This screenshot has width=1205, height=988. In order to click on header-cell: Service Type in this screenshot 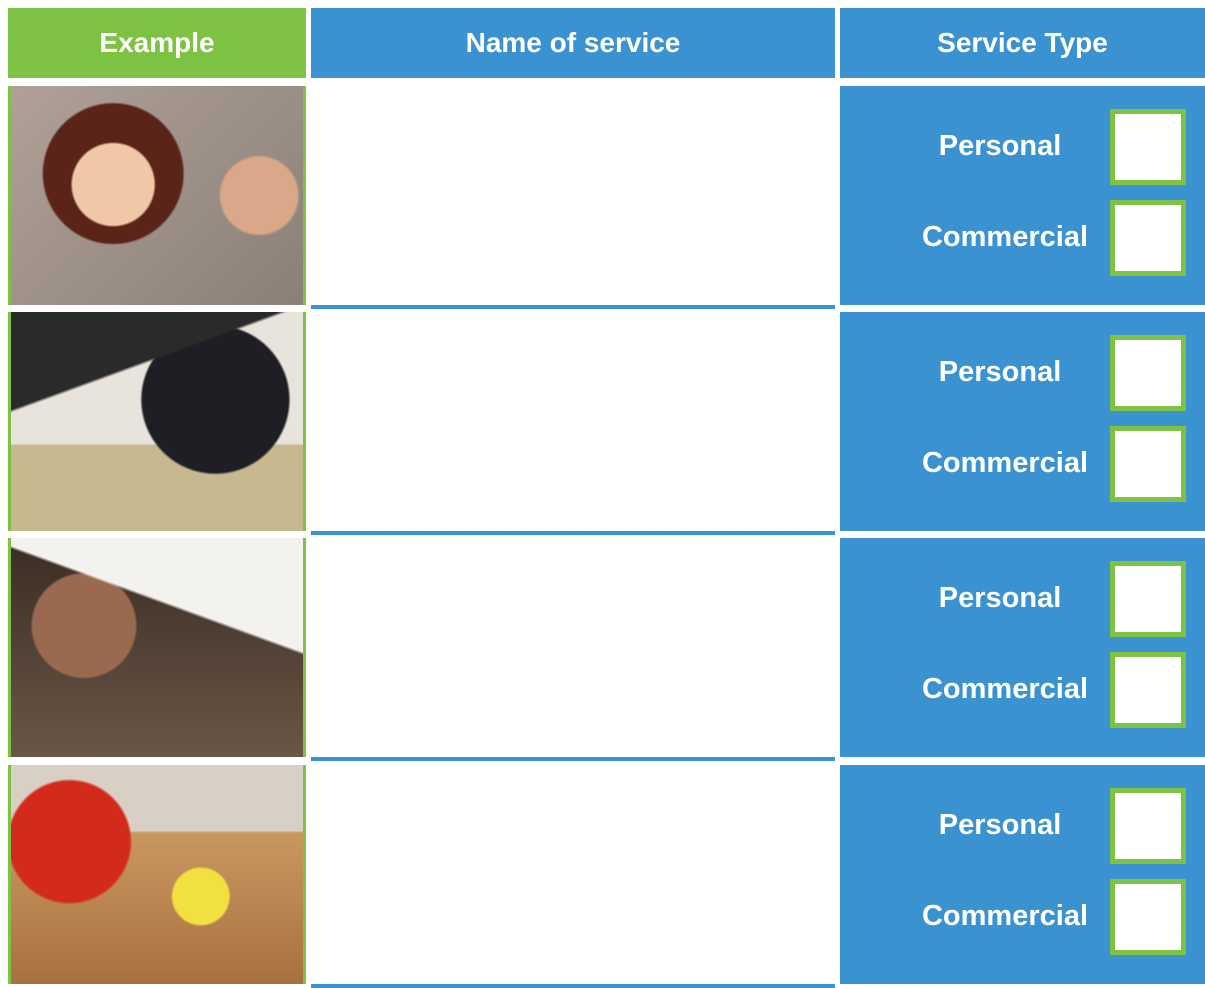, I will do `click(1022, 43)`.